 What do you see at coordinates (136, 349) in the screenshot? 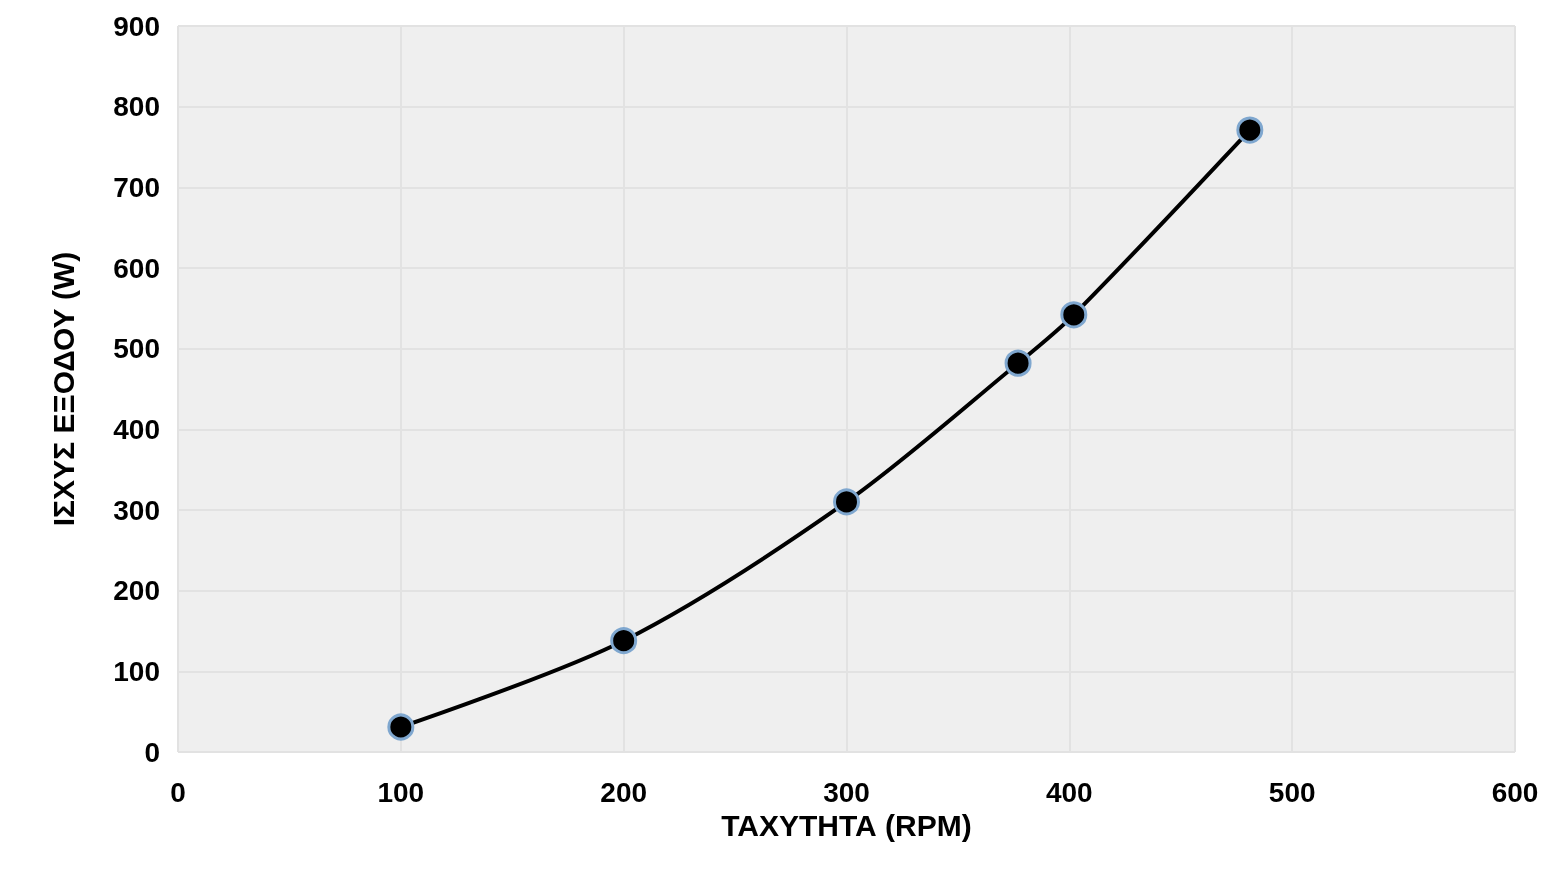
I see `y-tick-label: 500` at bounding box center [136, 349].